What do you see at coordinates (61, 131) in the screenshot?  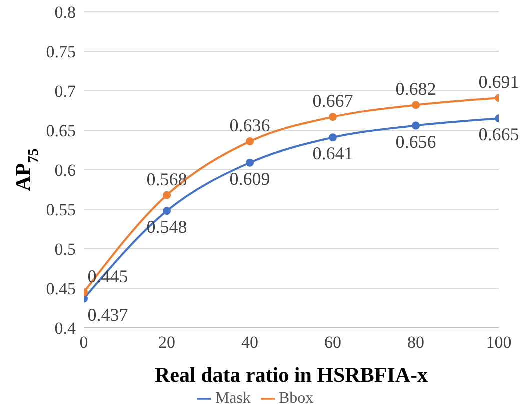 I see `y-tick-label: 0.65` at bounding box center [61, 131].